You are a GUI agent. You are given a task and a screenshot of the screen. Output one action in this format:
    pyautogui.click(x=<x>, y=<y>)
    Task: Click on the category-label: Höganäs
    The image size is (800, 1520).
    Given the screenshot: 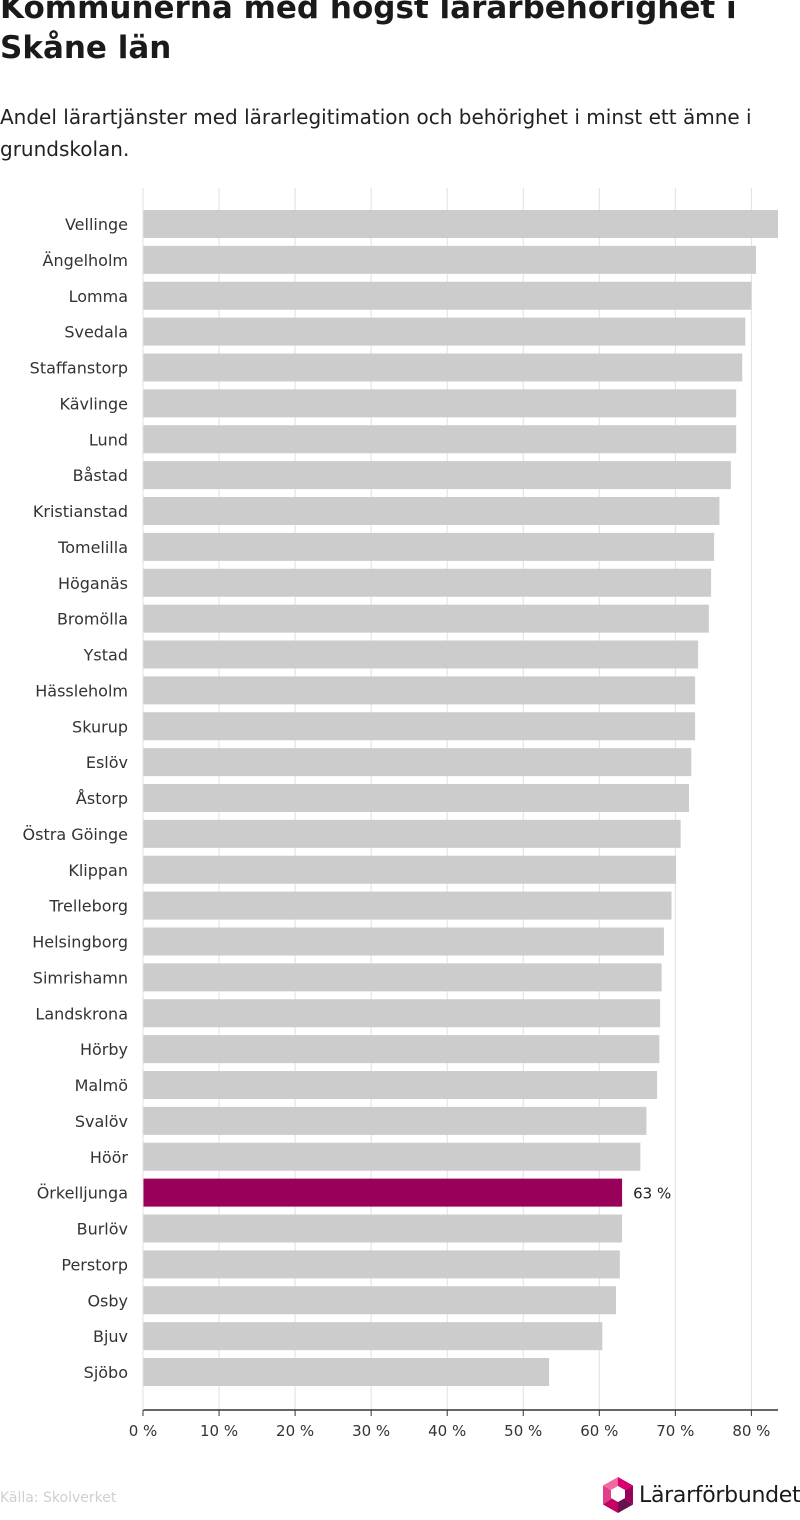 What is the action you would take?
    pyautogui.click(x=93, y=583)
    